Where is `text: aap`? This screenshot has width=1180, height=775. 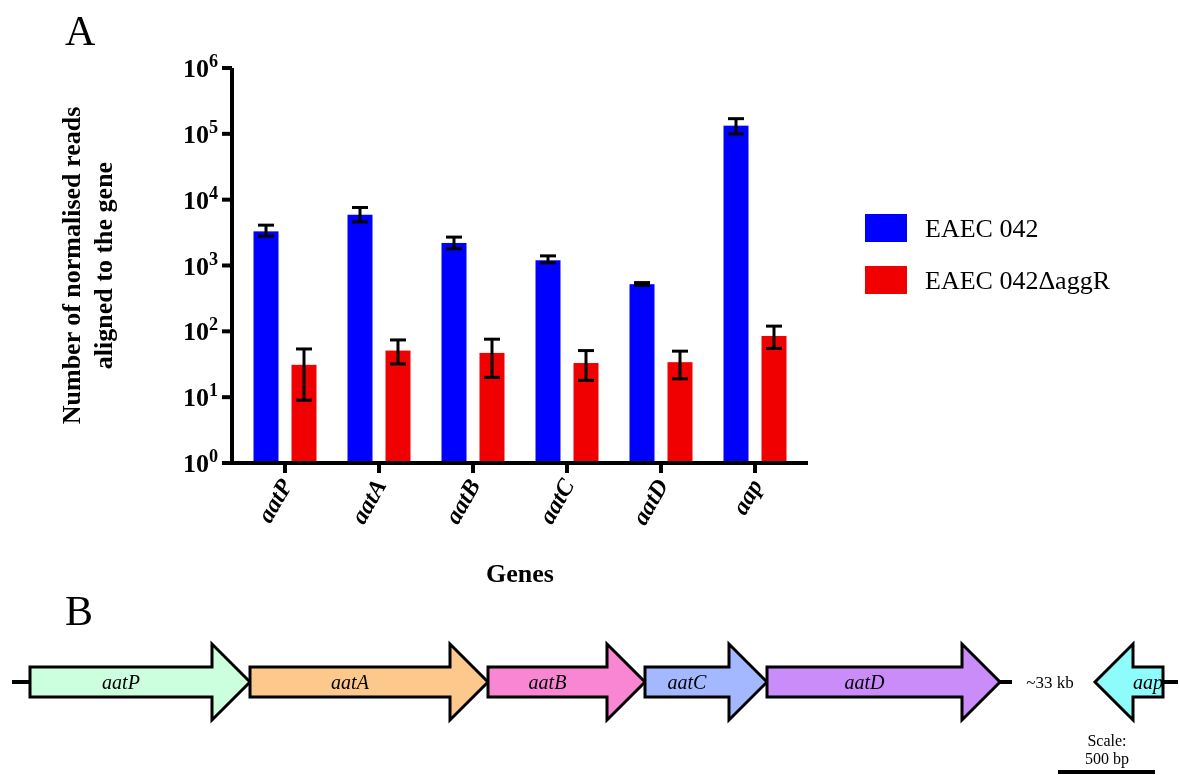 text: aap is located at coordinates (1148, 682).